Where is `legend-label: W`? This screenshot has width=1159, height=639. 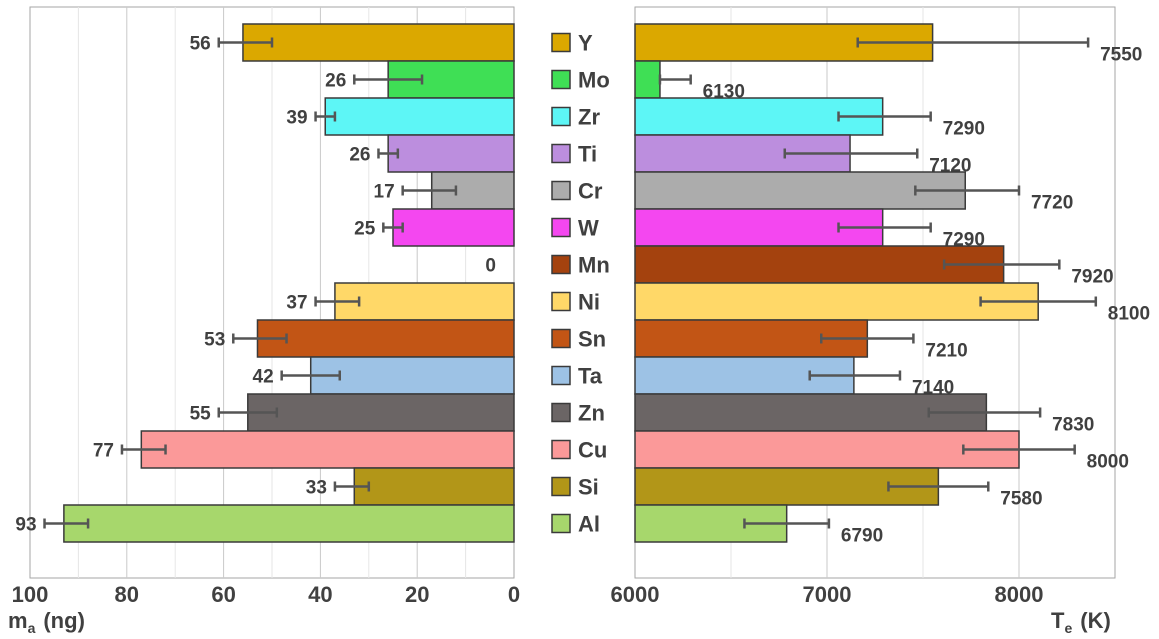
legend-label: W is located at coordinates (588, 228).